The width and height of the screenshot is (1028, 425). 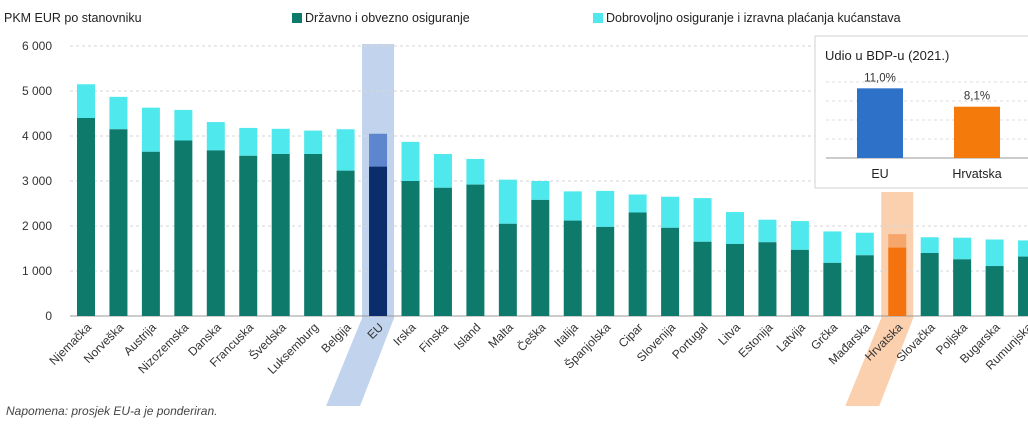 What do you see at coordinates (690, 341) in the screenshot?
I see `x-tick-label: Portugal` at bounding box center [690, 341].